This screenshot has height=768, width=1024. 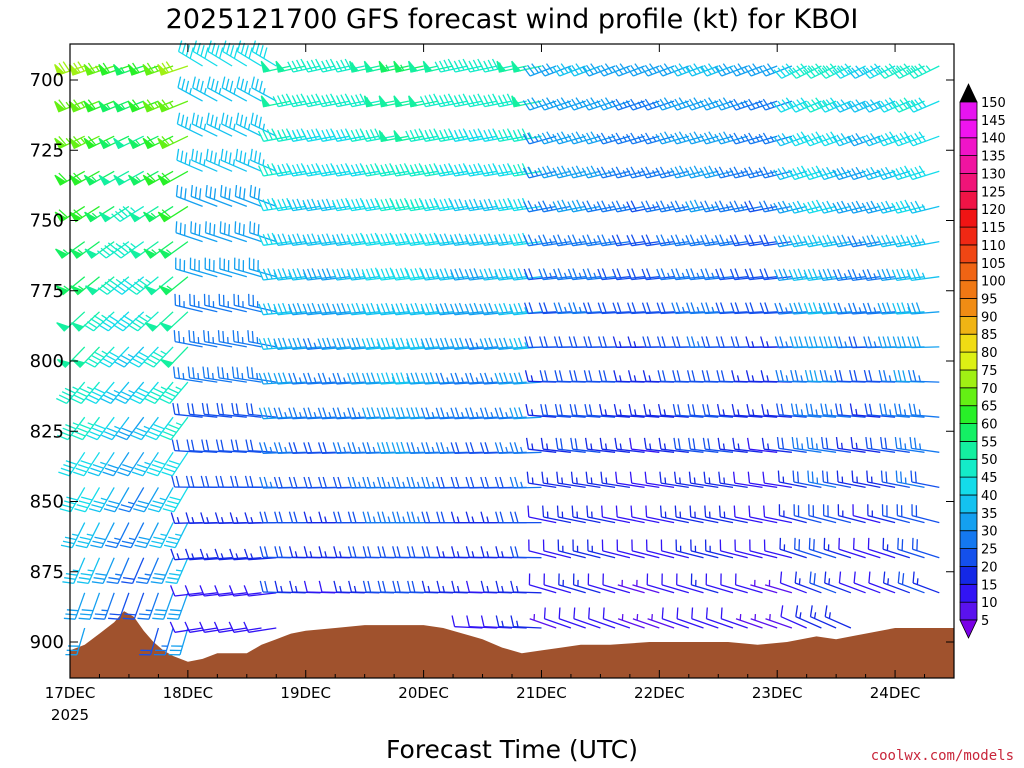 What do you see at coordinates (968, 486) in the screenshot?
I see `colorbar-segment` at bounding box center [968, 486].